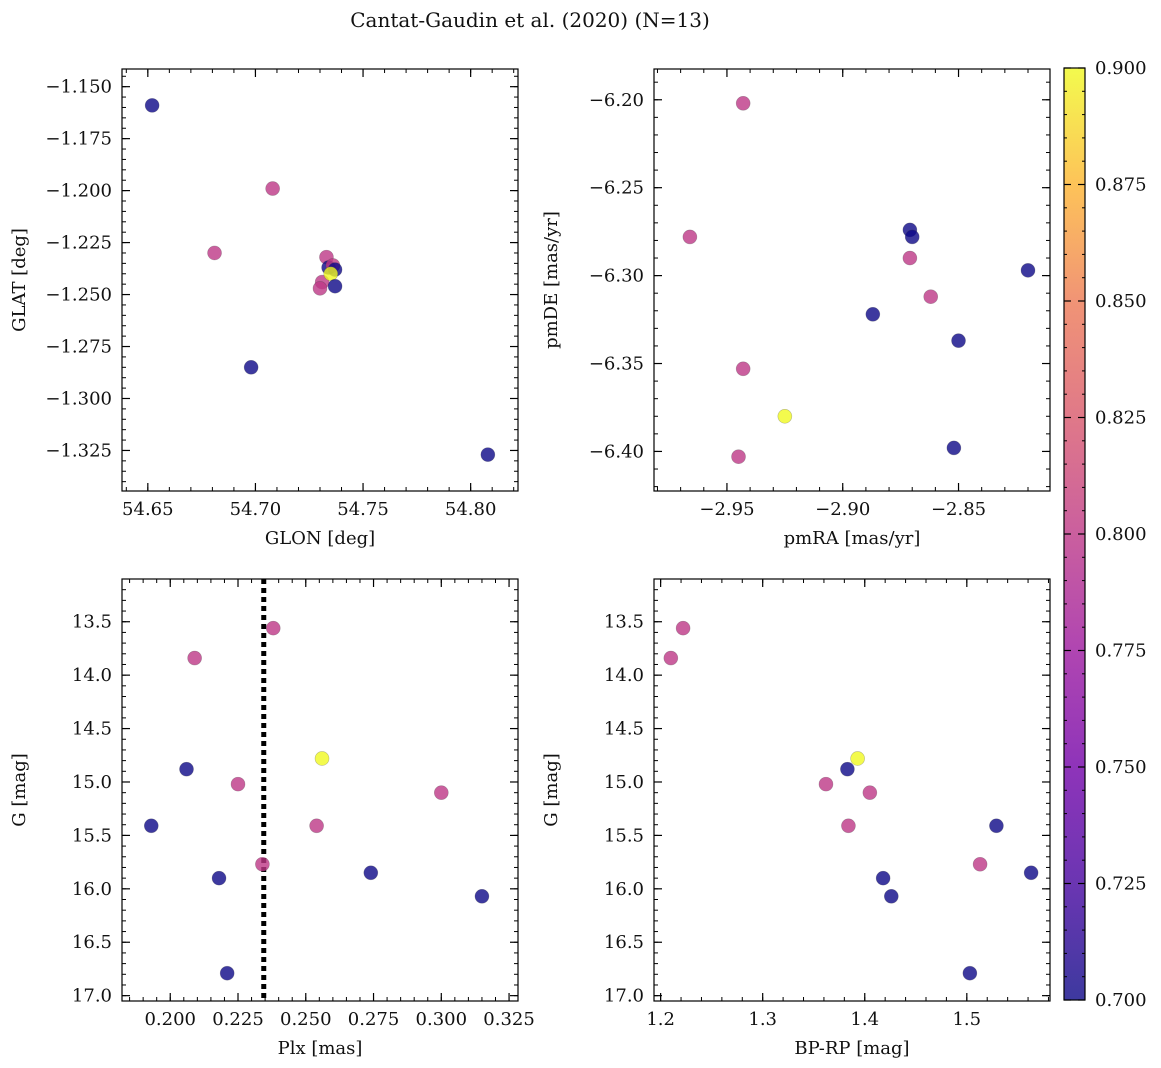 The height and width of the screenshot is (1068, 1161). What do you see at coordinates (92, 942) in the screenshot?
I see `y-tick-label: 16.5` at bounding box center [92, 942].